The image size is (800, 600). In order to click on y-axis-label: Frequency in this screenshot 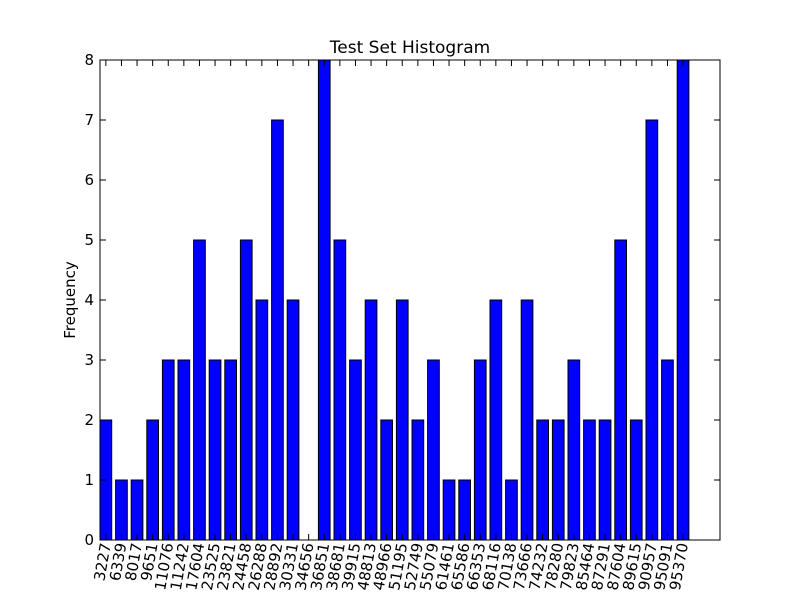, I will do `click(70, 300)`.